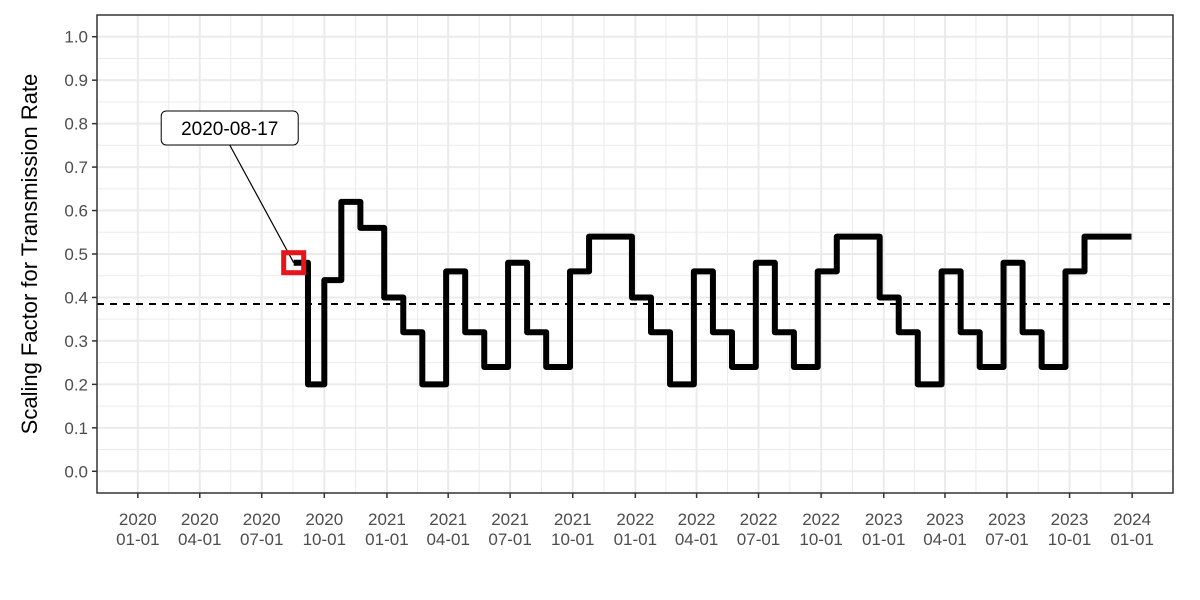 The image size is (1200, 600). Describe the element at coordinates (29, 254) in the screenshot. I see `y-axis-title: Scaling Factor for Transmission Rate` at that location.